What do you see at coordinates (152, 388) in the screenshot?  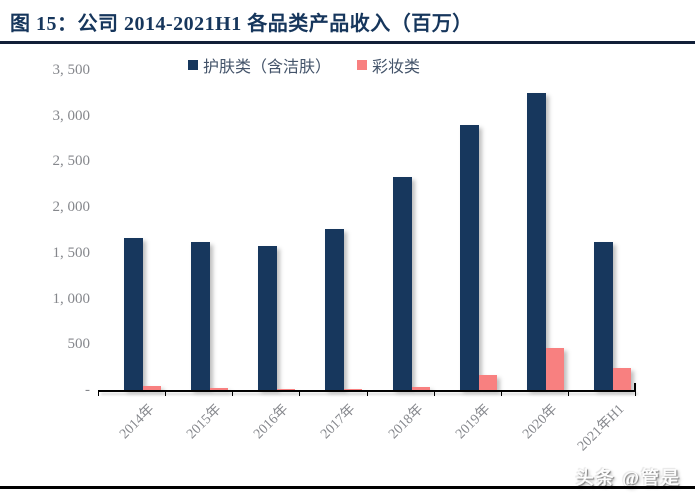 I see `bar-makeup-2014年` at bounding box center [152, 388].